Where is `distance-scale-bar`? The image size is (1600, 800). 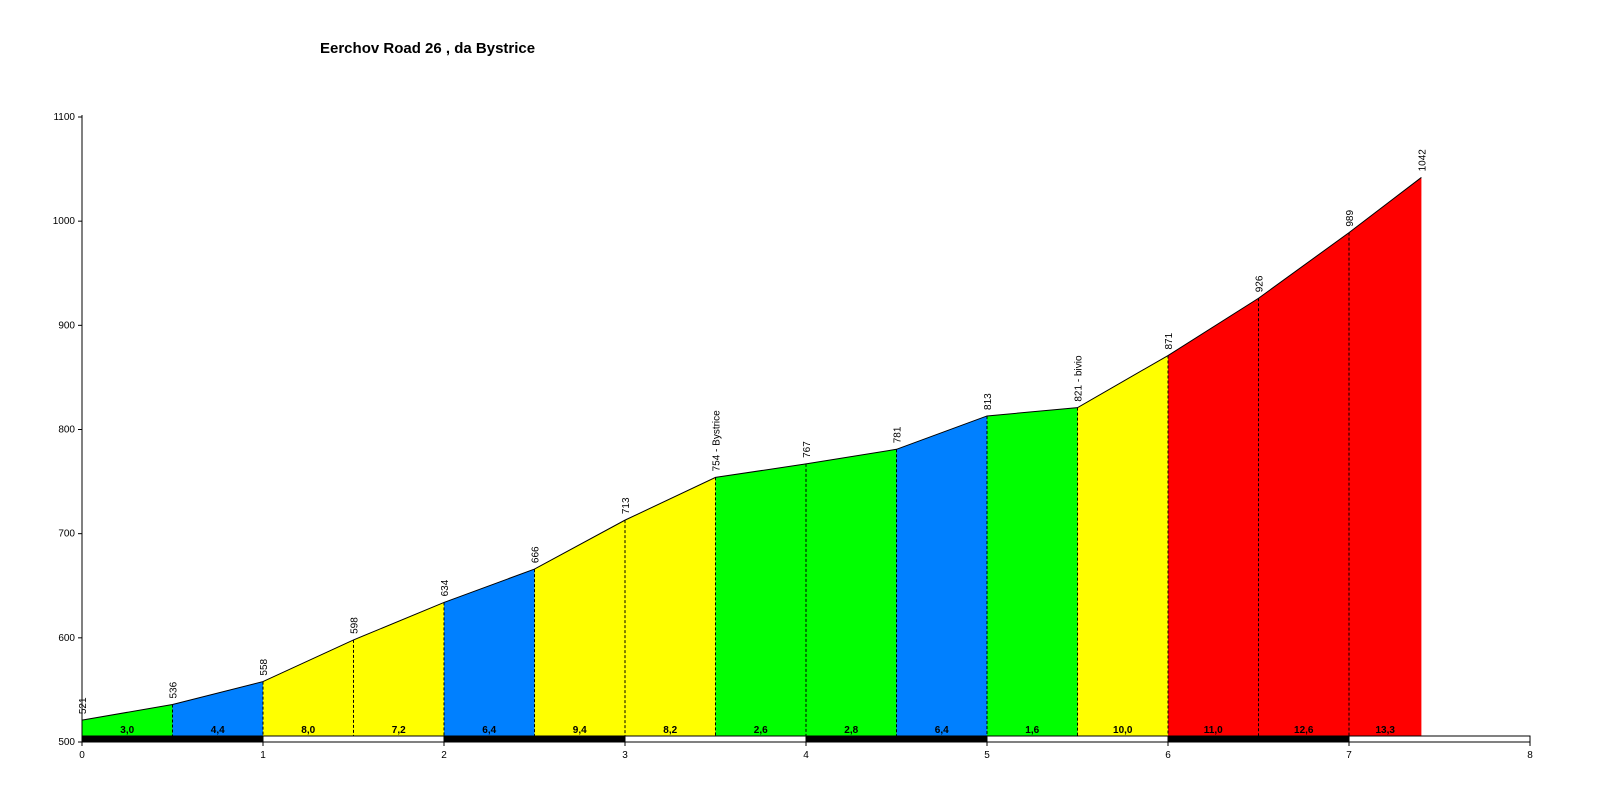 distance-scale-bar is located at coordinates (806, 739).